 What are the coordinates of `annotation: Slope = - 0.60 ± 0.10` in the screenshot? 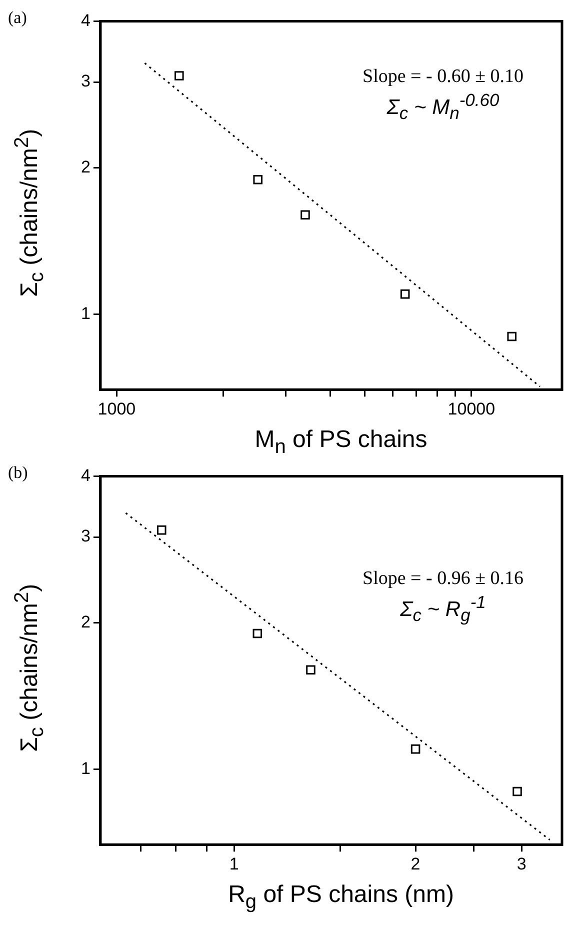 It's located at (443, 77).